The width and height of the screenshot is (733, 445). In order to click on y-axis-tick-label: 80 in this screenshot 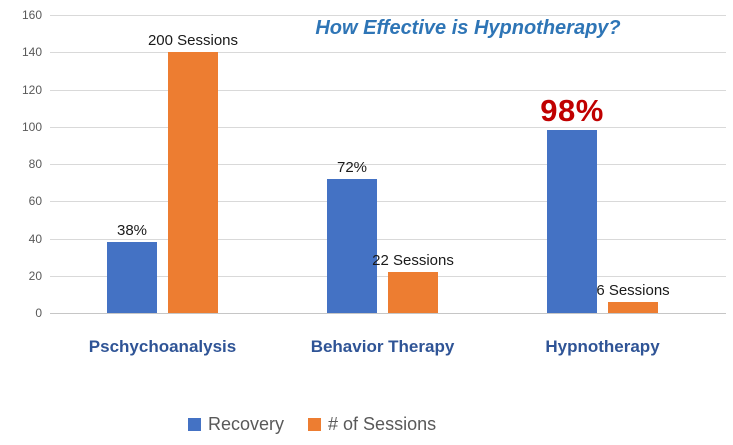, I will do `click(35, 164)`.